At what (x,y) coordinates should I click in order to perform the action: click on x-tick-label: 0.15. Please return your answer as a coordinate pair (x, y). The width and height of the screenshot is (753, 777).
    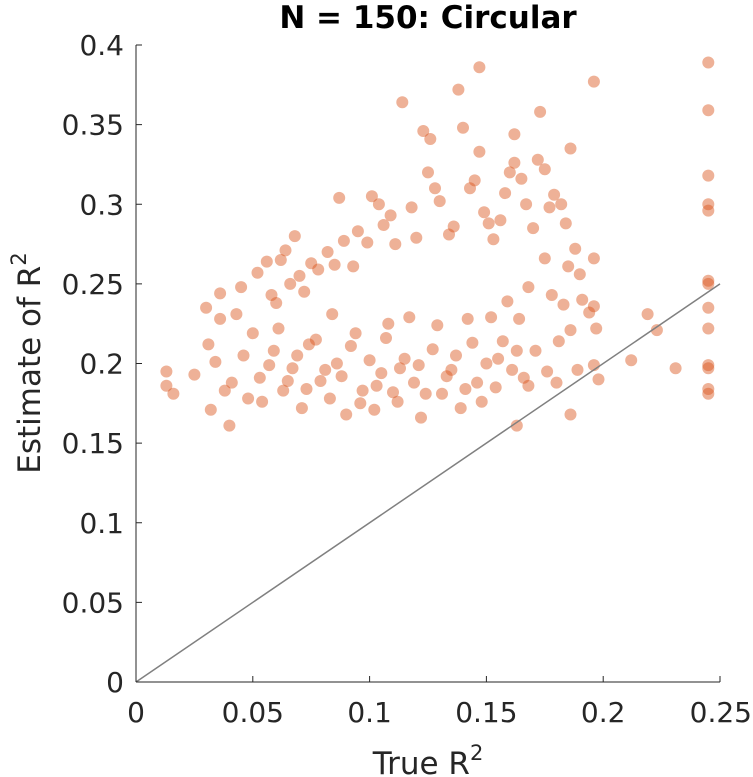
    Looking at the image, I should click on (486, 712).